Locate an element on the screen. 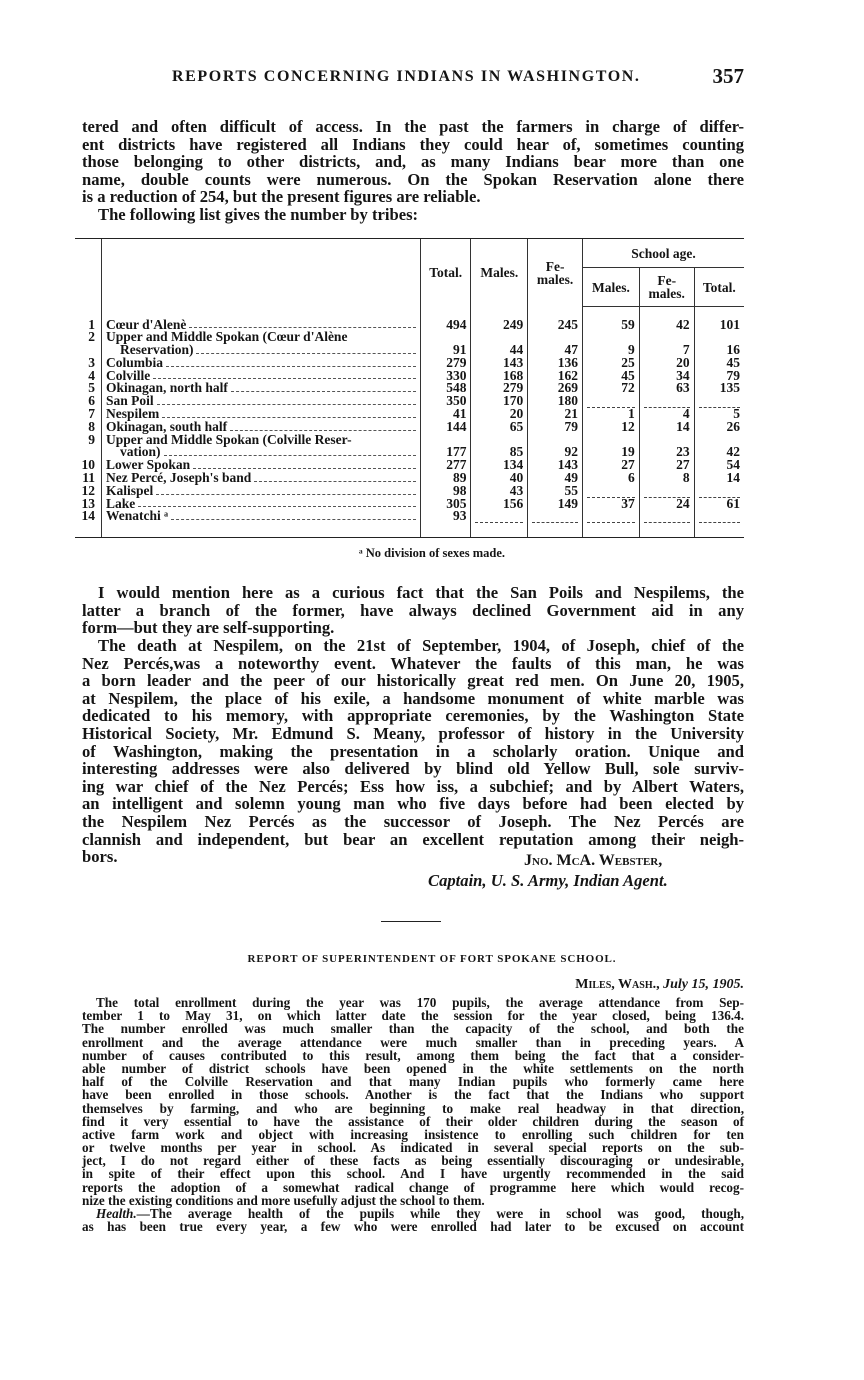 This screenshot has width=864, height=1380. school-females-header: Fe- males. is located at coordinates (666, 287).